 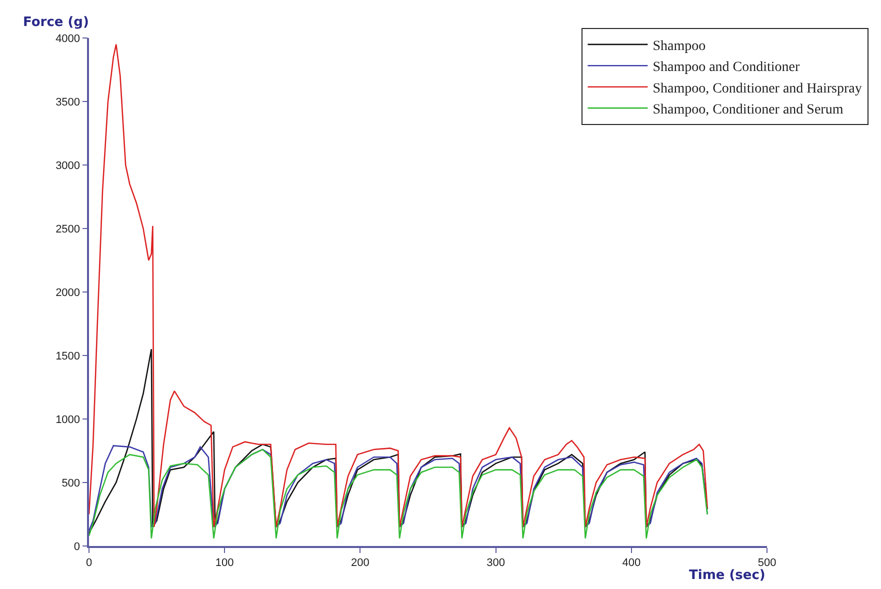 What do you see at coordinates (68, 166) in the screenshot?
I see `y-tick-label: 3000` at bounding box center [68, 166].